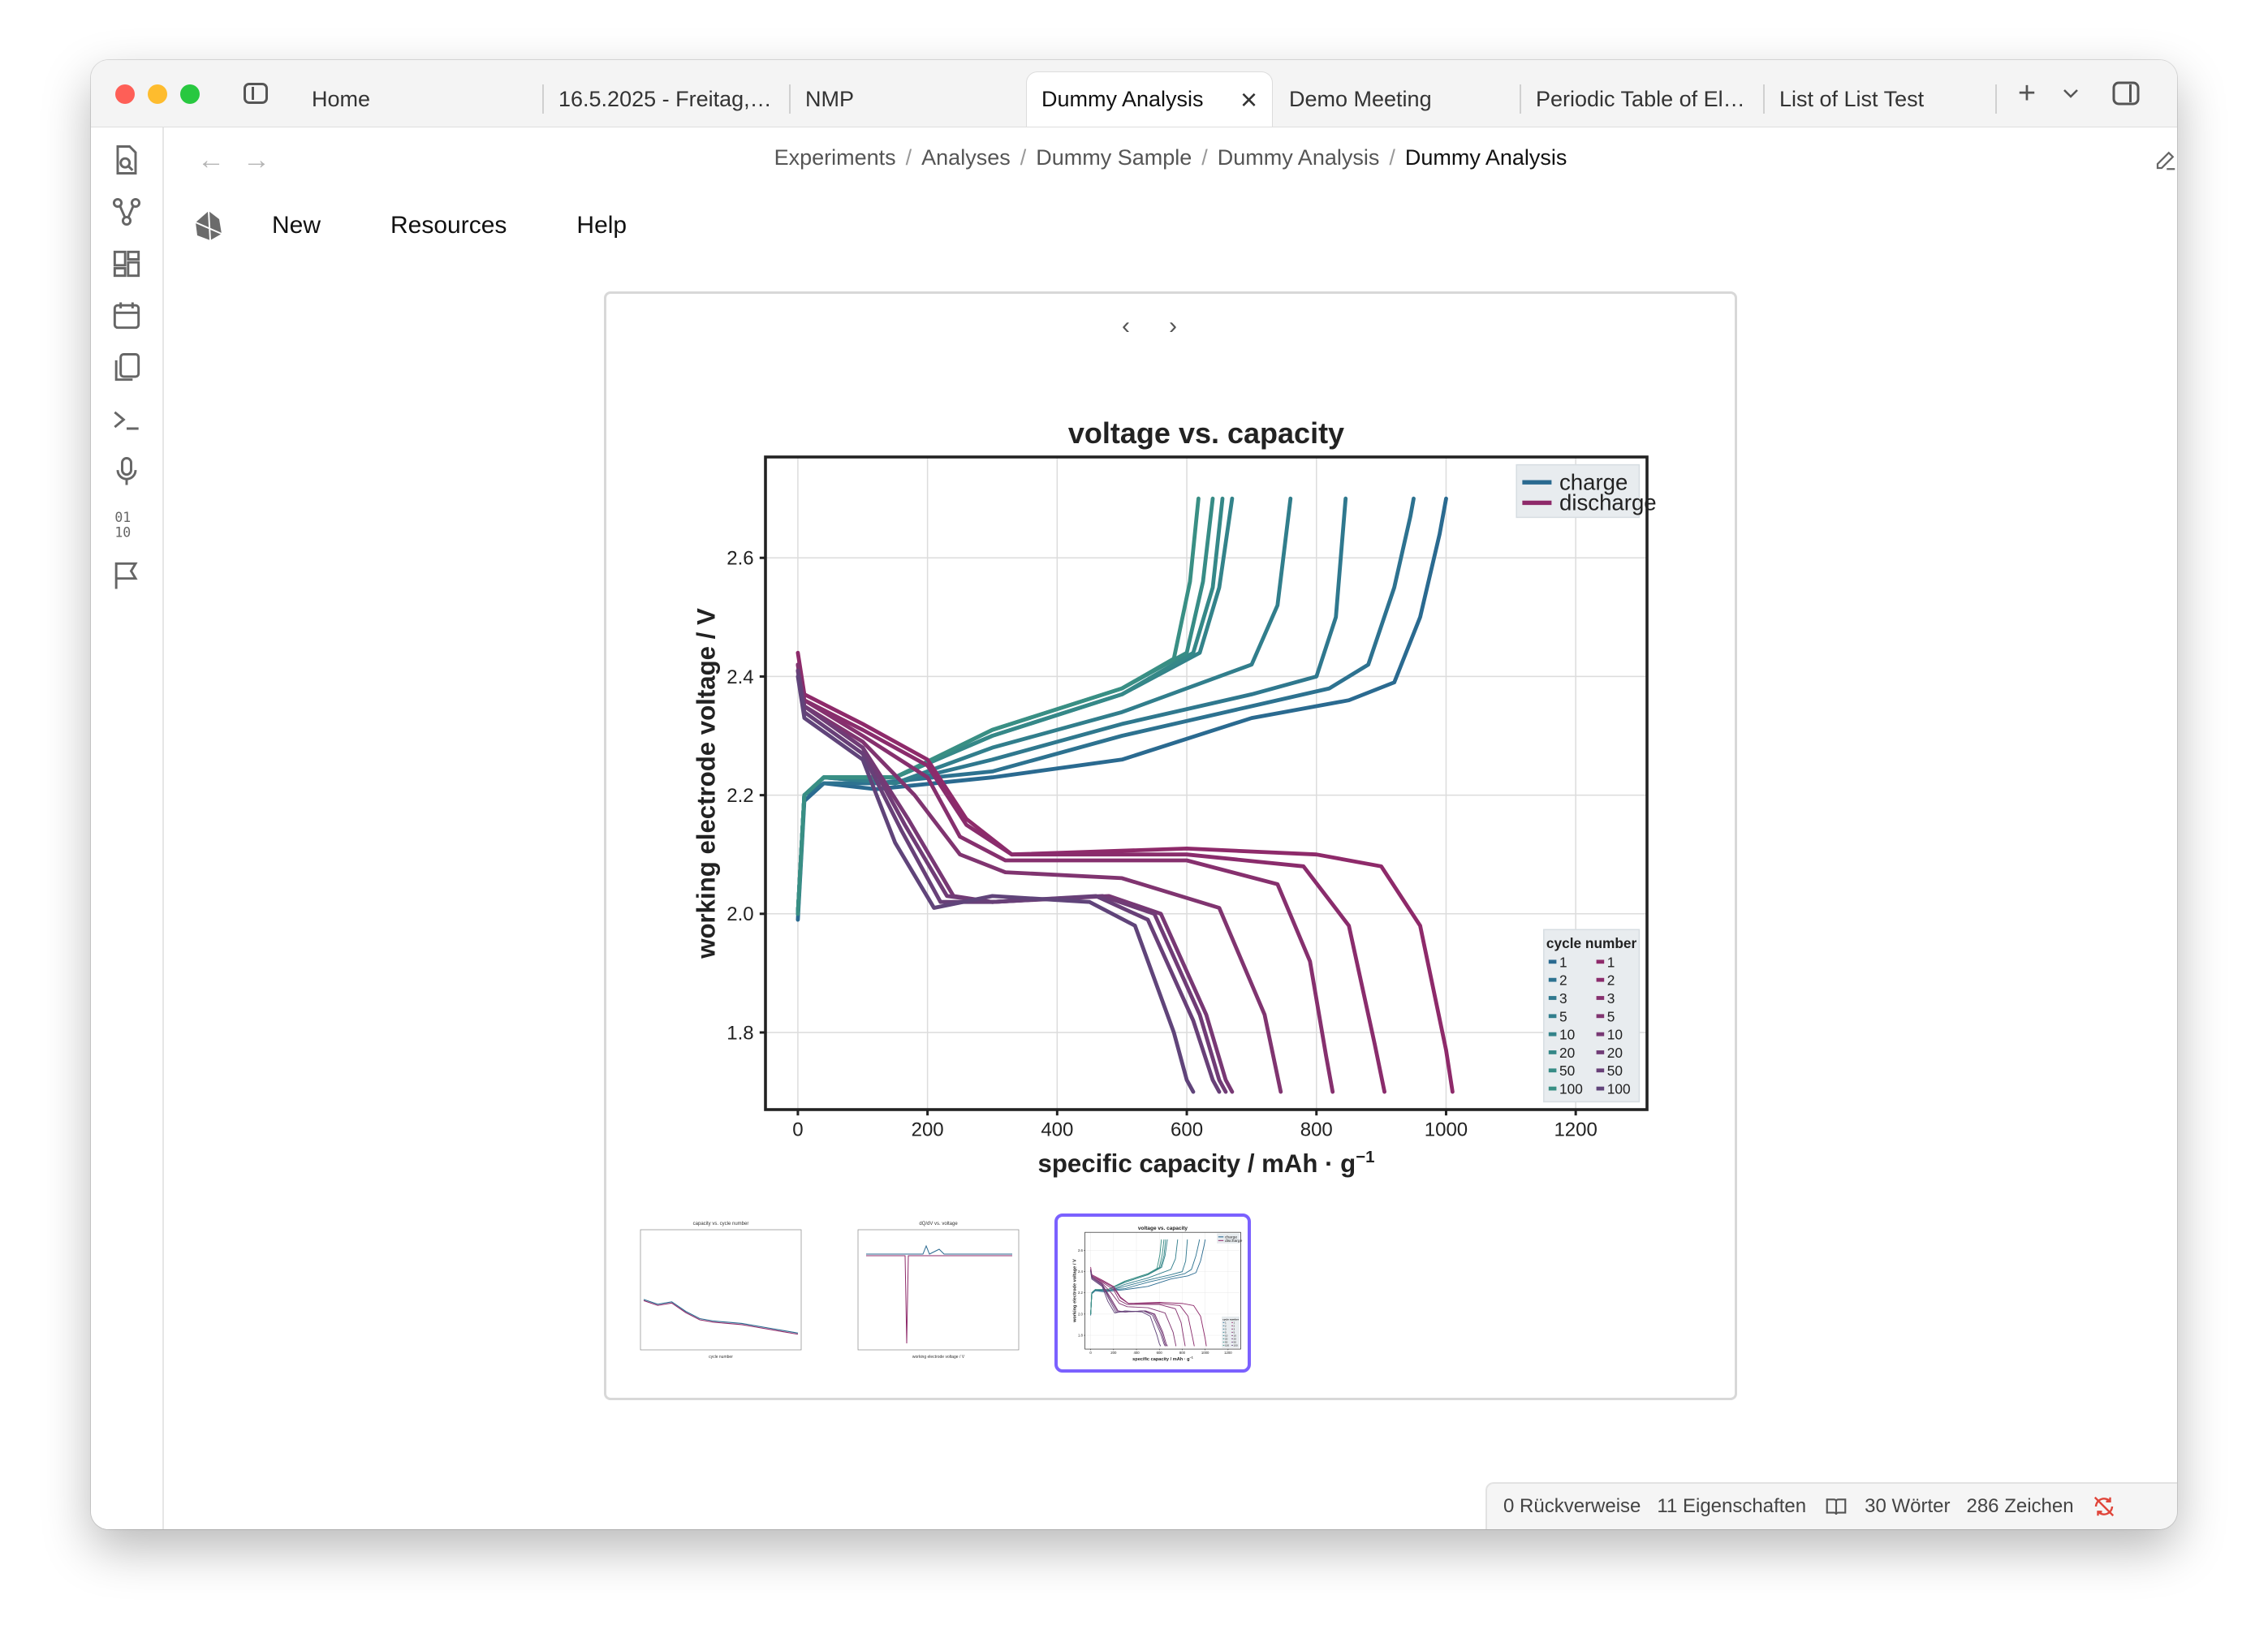 This screenshot has width=2268, height=1651. What do you see at coordinates (2020, 1506) in the screenshot?
I see `character-count: 286 Zeichen` at bounding box center [2020, 1506].